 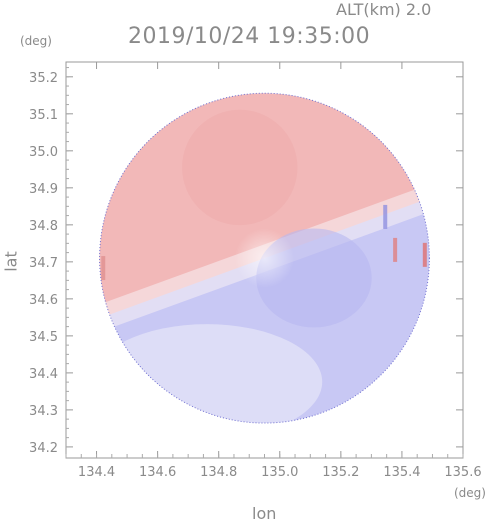 What do you see at coordinates (43, 411) in the screenshot?
I see `y-tick-label: 34.3` at bounding box center [43, 411].